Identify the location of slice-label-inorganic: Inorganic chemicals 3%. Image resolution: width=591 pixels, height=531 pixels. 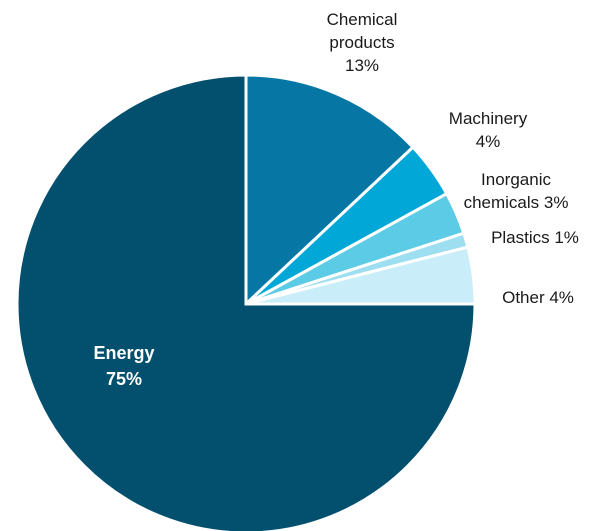
(516, 191).